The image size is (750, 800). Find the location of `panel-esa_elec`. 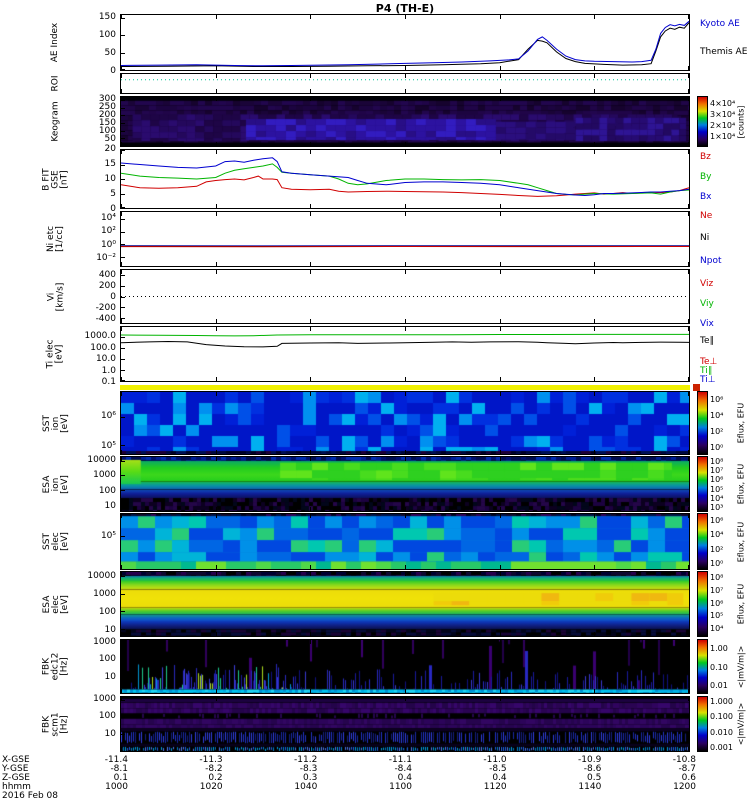

panel-esa_elec is located at coordinates (405, 604).